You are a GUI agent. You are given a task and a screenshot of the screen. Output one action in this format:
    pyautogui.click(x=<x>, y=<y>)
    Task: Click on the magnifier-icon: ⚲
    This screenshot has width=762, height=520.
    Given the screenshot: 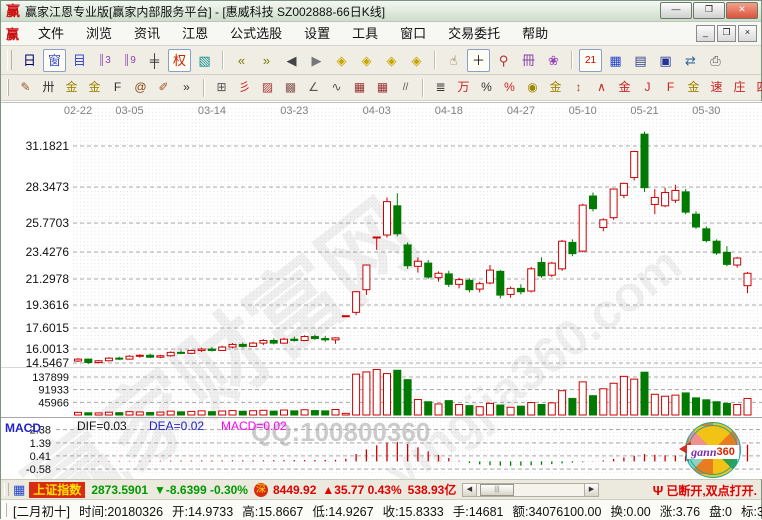 What is the action you would take?
    pyautogui.click(x=503, y=60)
    